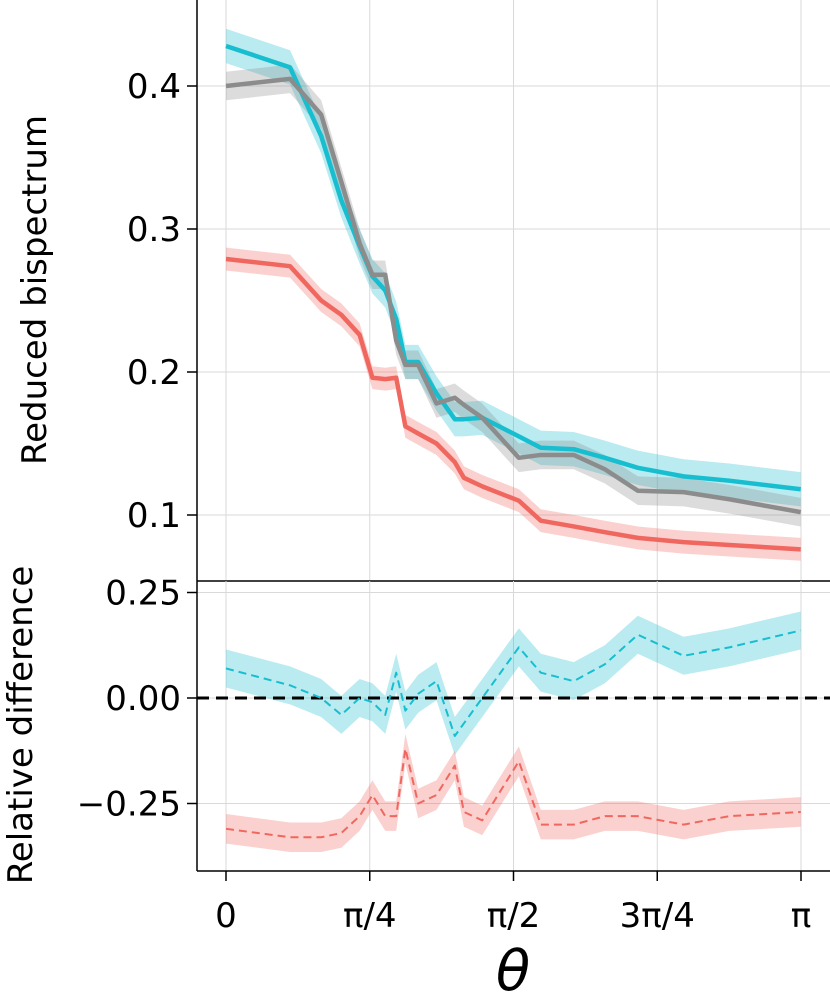 Image resolution: width=830 pixels, height=1007 pixels. I want to click on top-y-ticks: 0.1 0.2 0.3 0.4, so click(162, 301).